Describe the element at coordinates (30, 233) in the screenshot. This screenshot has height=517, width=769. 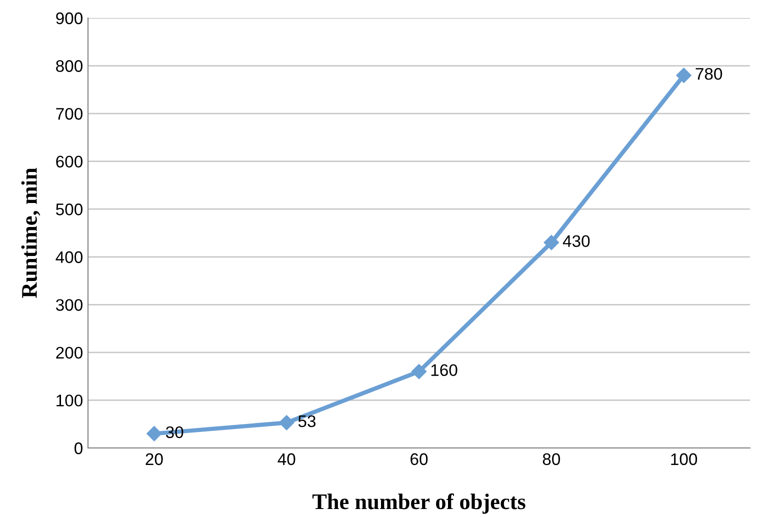
I see `y-axis-title: Runtime, min` at that location.